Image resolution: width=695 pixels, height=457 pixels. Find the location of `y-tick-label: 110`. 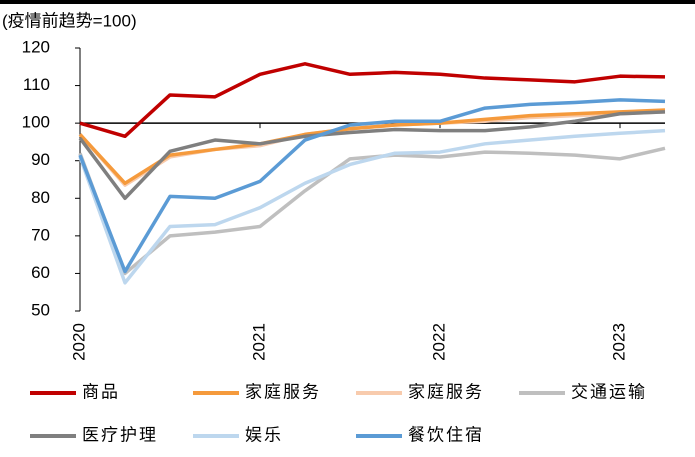

y-tick-label: 110 is located at coordinates (36, 84).